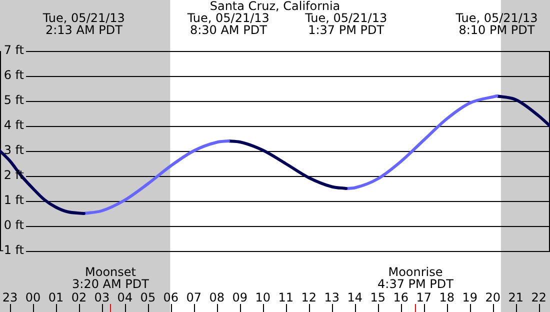  I want to click on x-tick-label: 03, so click(102, 297).